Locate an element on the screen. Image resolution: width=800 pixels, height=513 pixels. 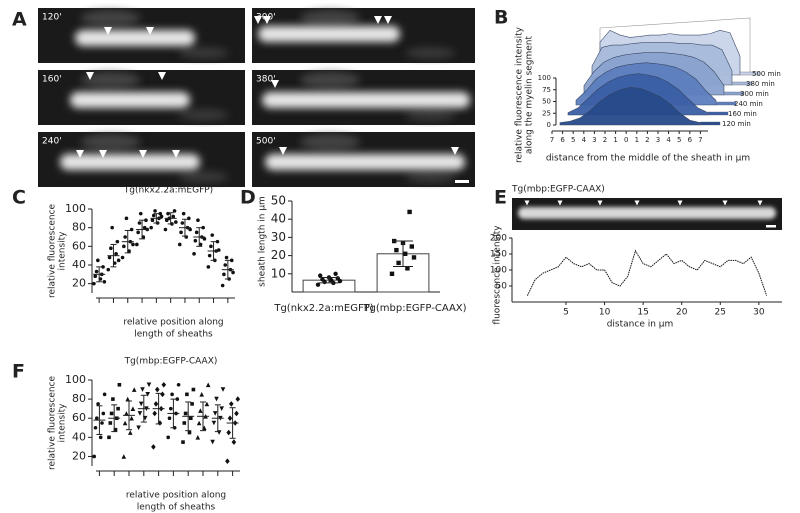
y-axis-title: sheath length in µm is located at coordinates (263, 241).